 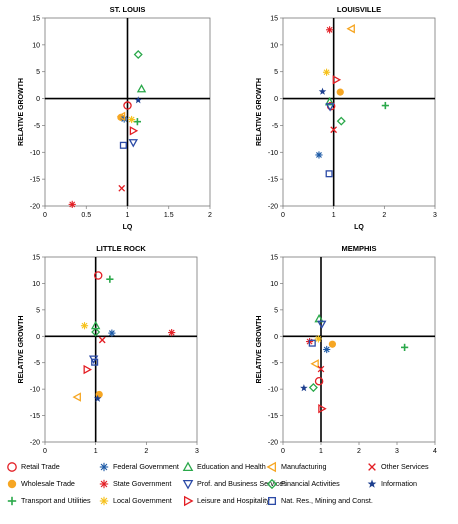 I want to click on y-tick-label: 0, so click(x=276, y=99).